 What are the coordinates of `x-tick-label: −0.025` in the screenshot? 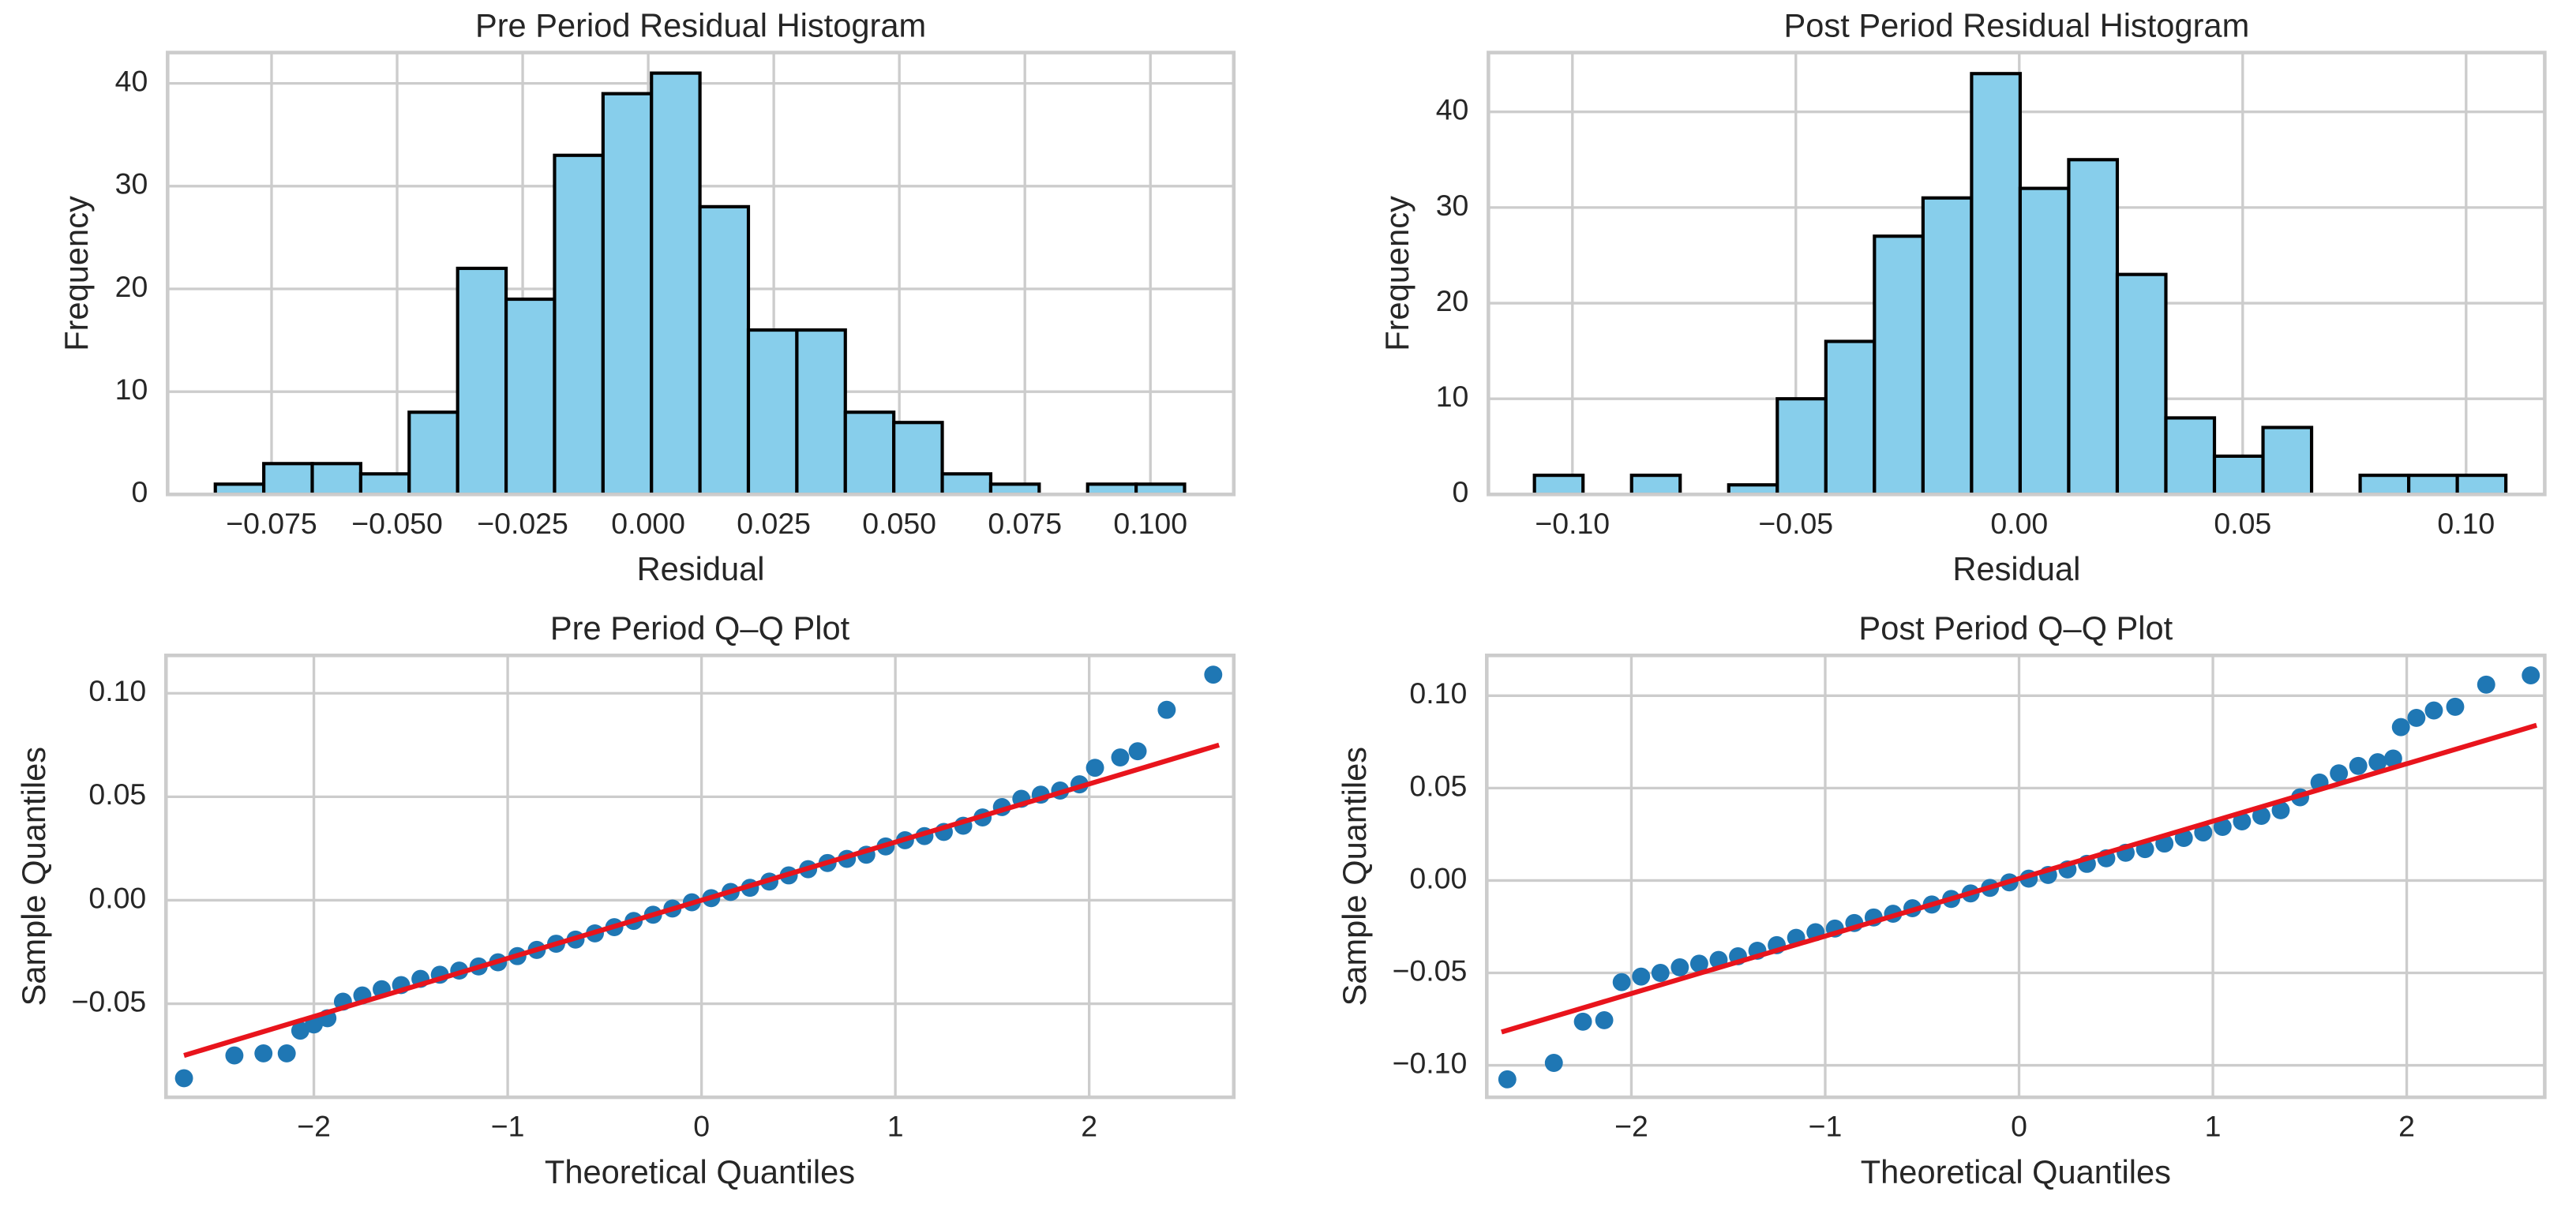 It's located at (522, 523).